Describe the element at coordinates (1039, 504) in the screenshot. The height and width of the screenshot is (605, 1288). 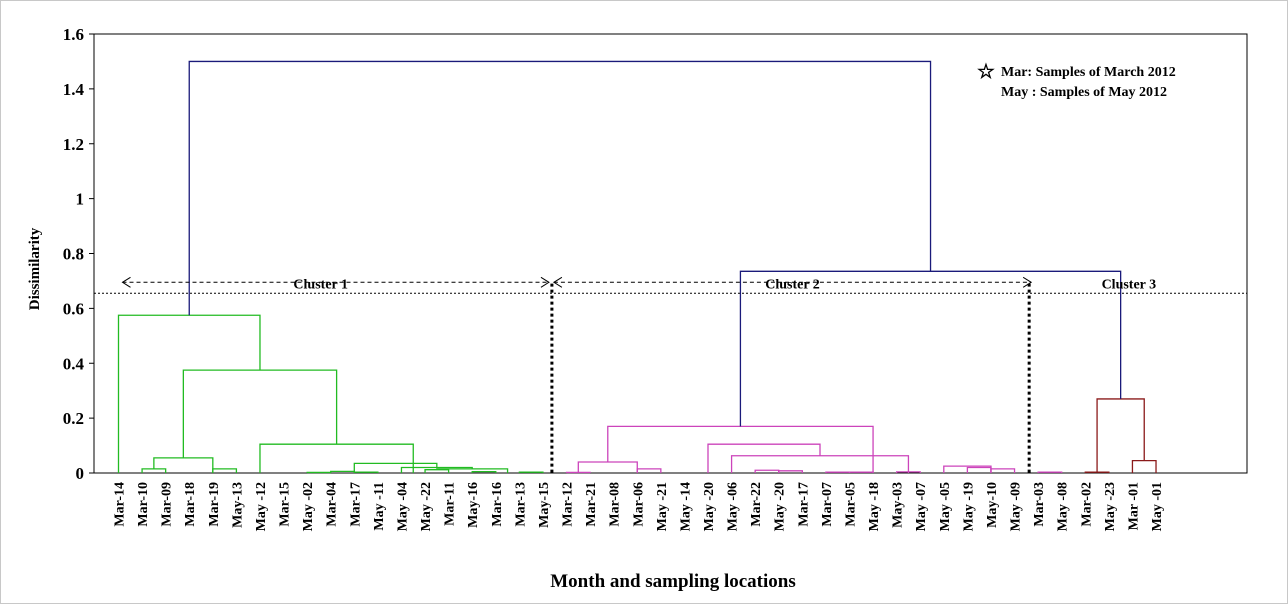
I see `x-tick-label: Mar-03` at that location.